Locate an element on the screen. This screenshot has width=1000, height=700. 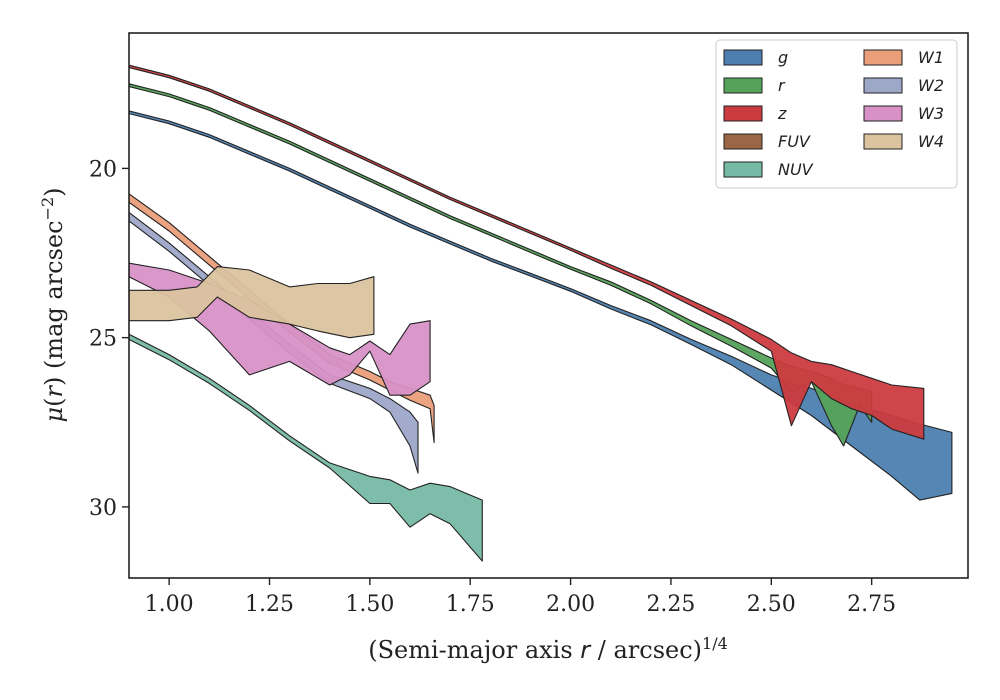
legend-label-w1: W1 is located at coordinates (931, 57).